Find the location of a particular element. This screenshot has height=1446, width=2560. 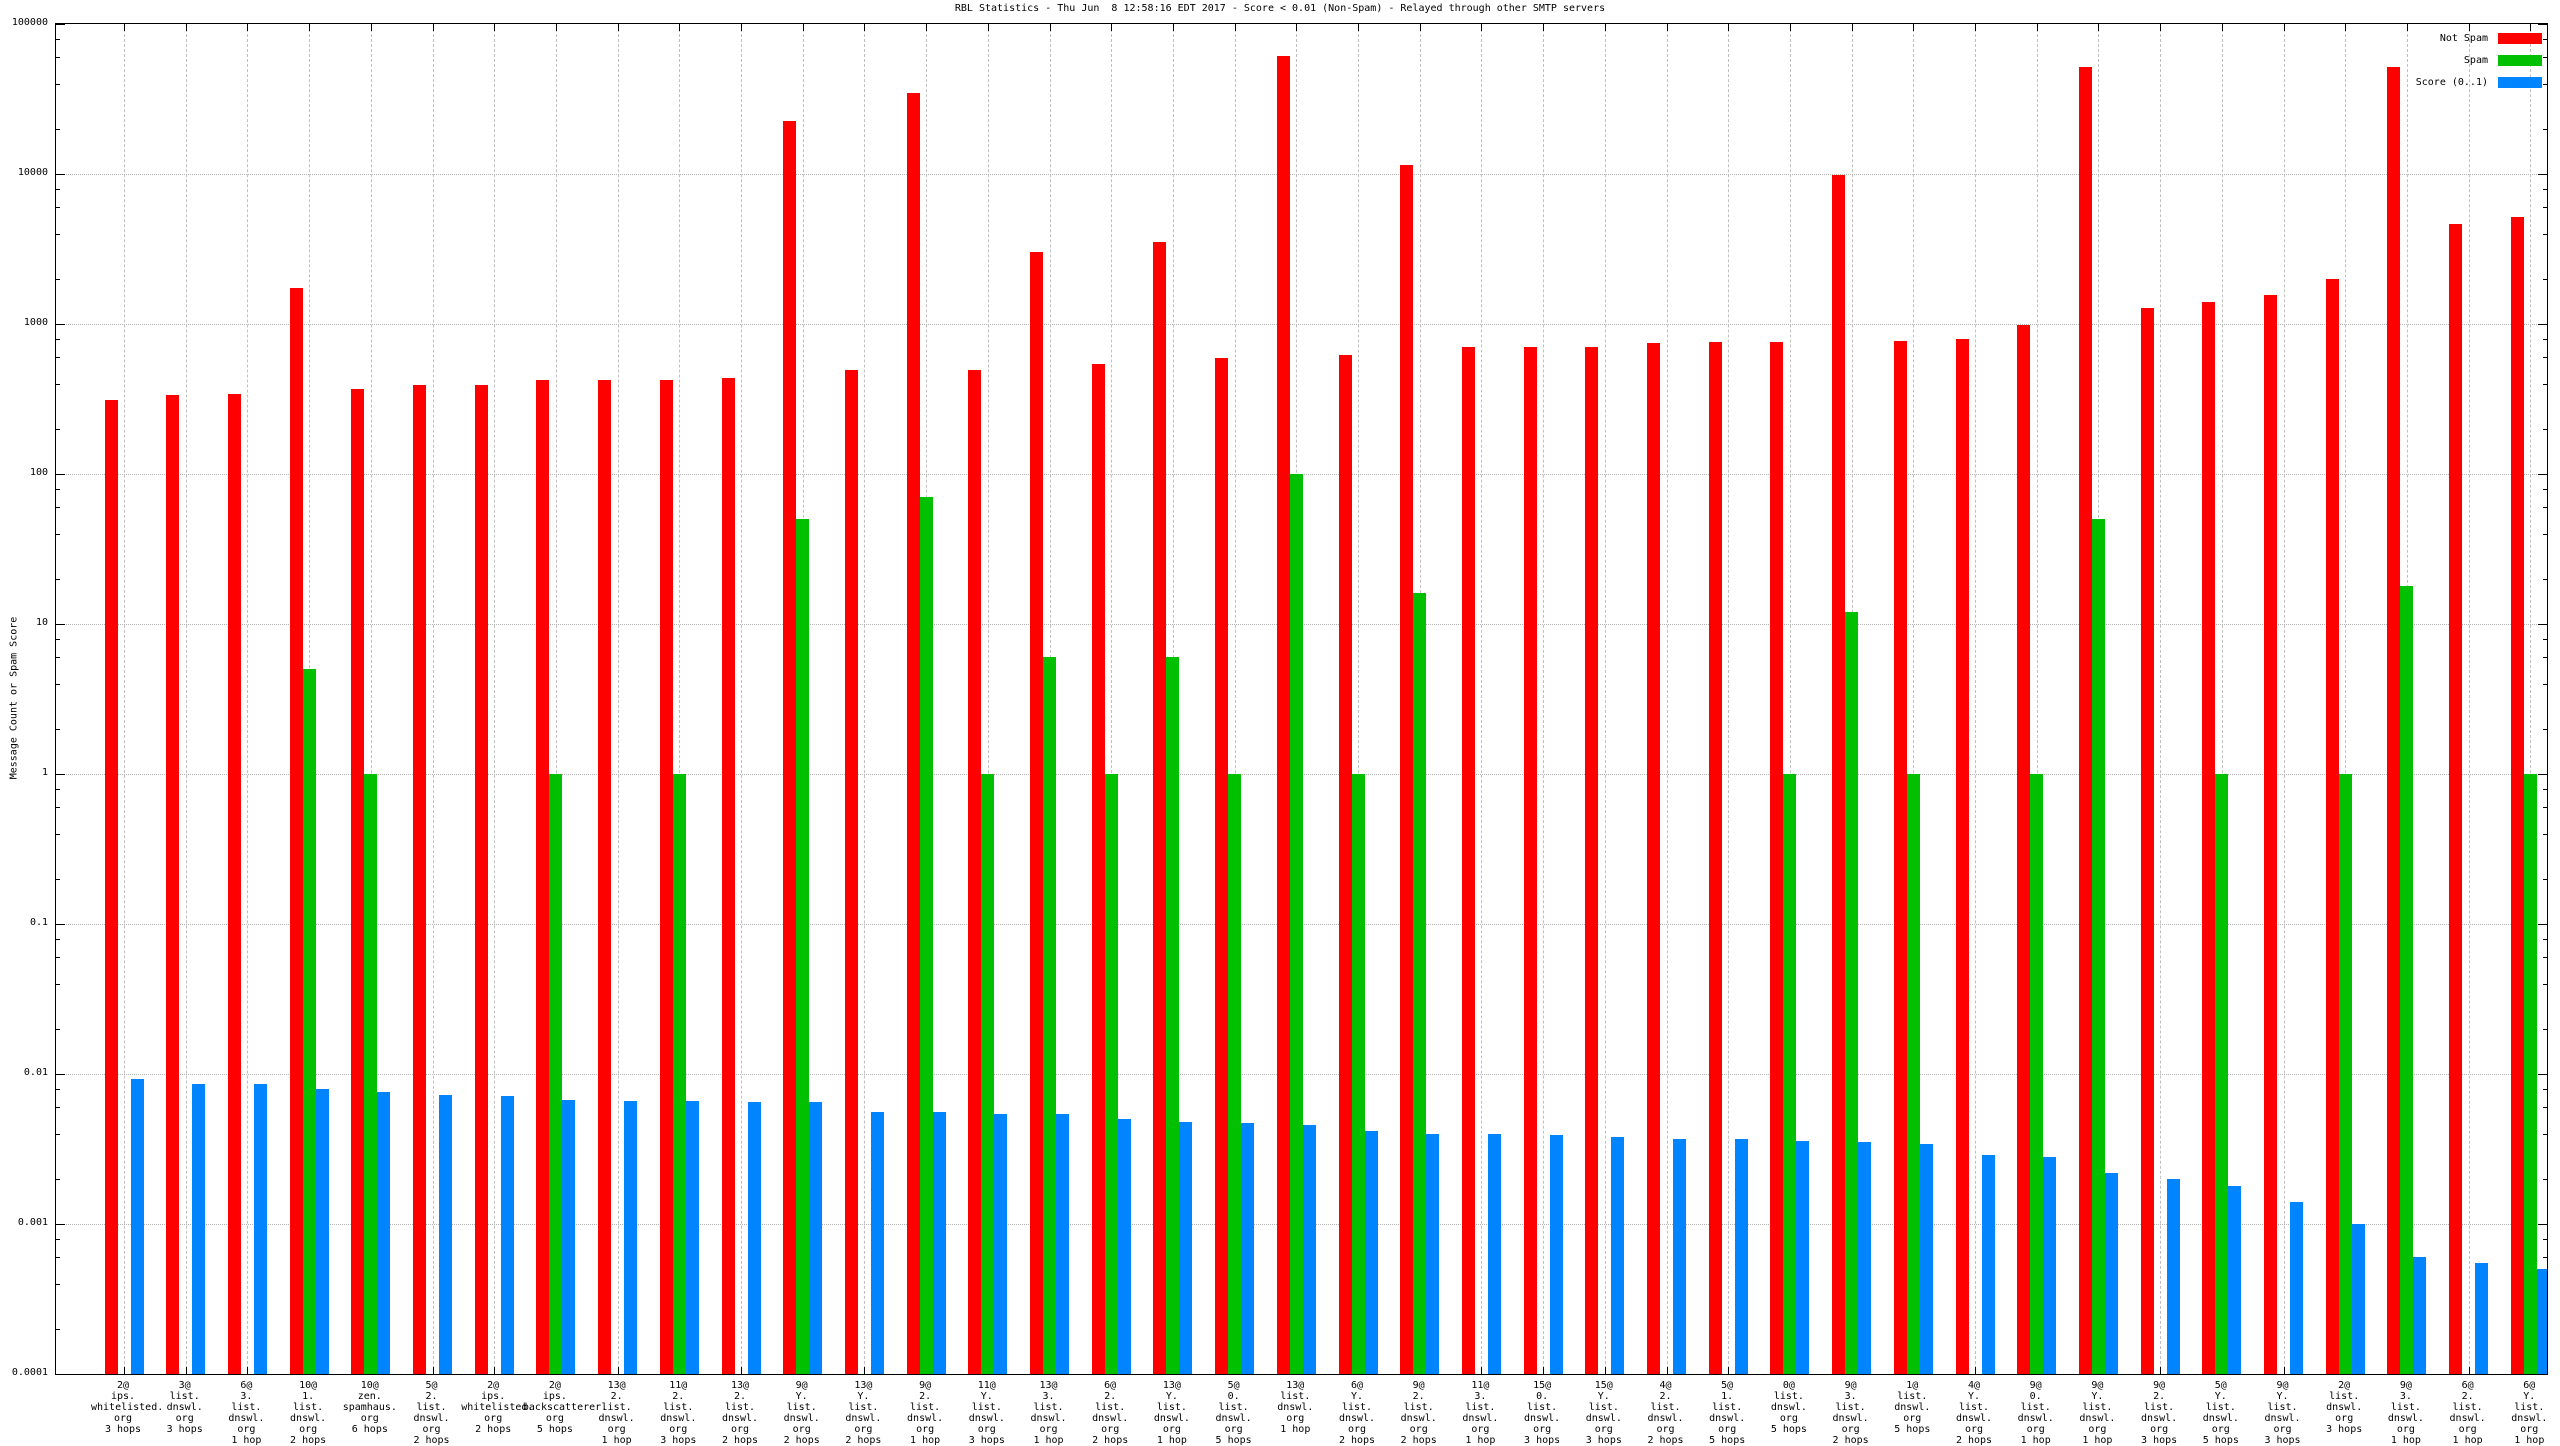

x-tick-label: 2@ list. dnswl. org 3 hops is located at coordinates (2344, 1407).